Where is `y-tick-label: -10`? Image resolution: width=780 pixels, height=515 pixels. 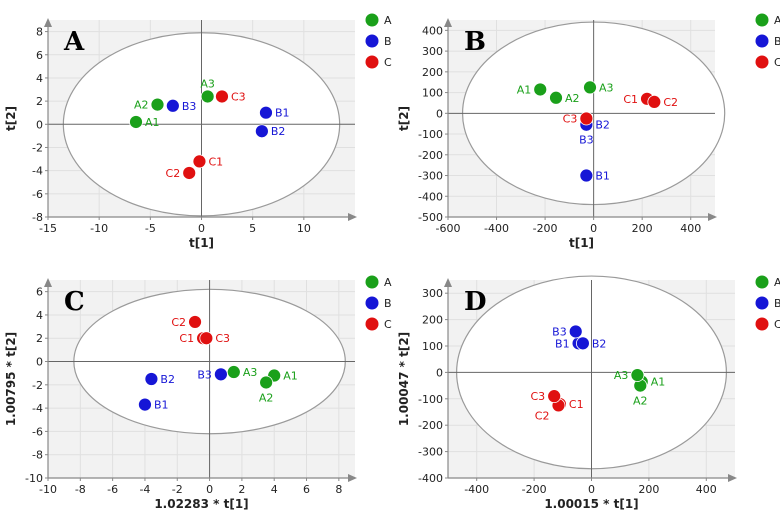
y-tick-label: -10 is located at coordinates (34, 478).